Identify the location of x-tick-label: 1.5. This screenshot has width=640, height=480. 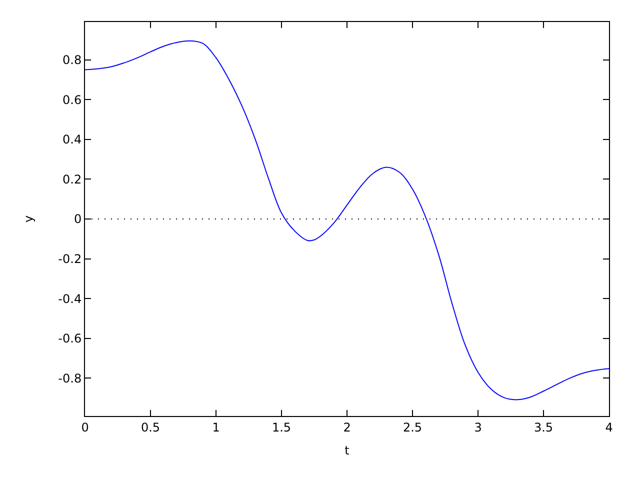
(282, 427).